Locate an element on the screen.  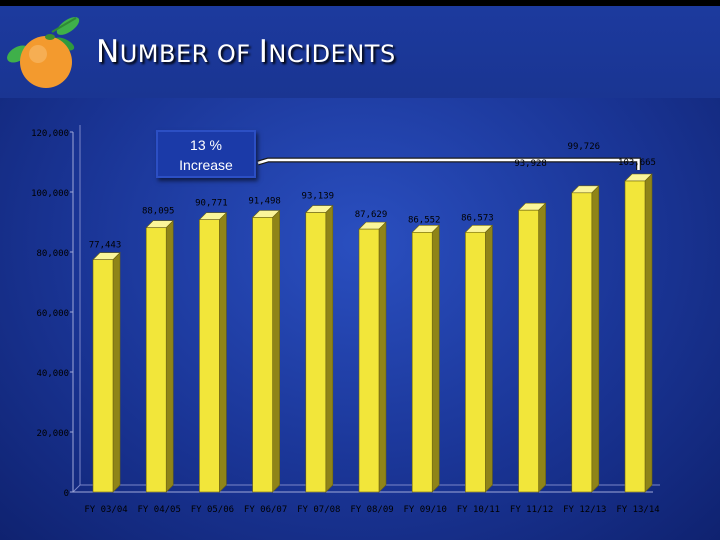
x-tick-label: FY 07/08 is located at coordinates (318, 510).